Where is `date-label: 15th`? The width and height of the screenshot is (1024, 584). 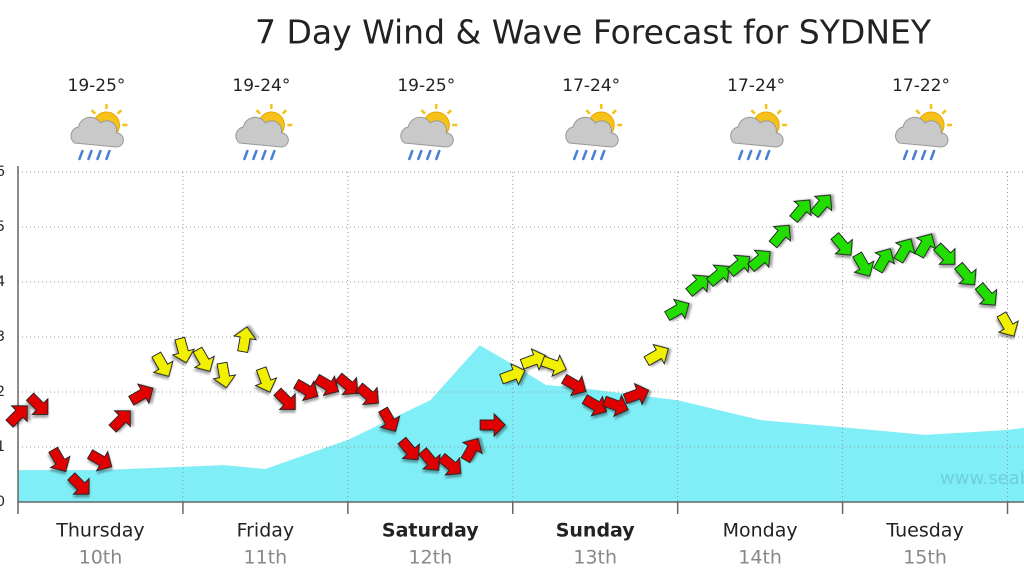
date-label: 15th is located at coordinates (925, 558).